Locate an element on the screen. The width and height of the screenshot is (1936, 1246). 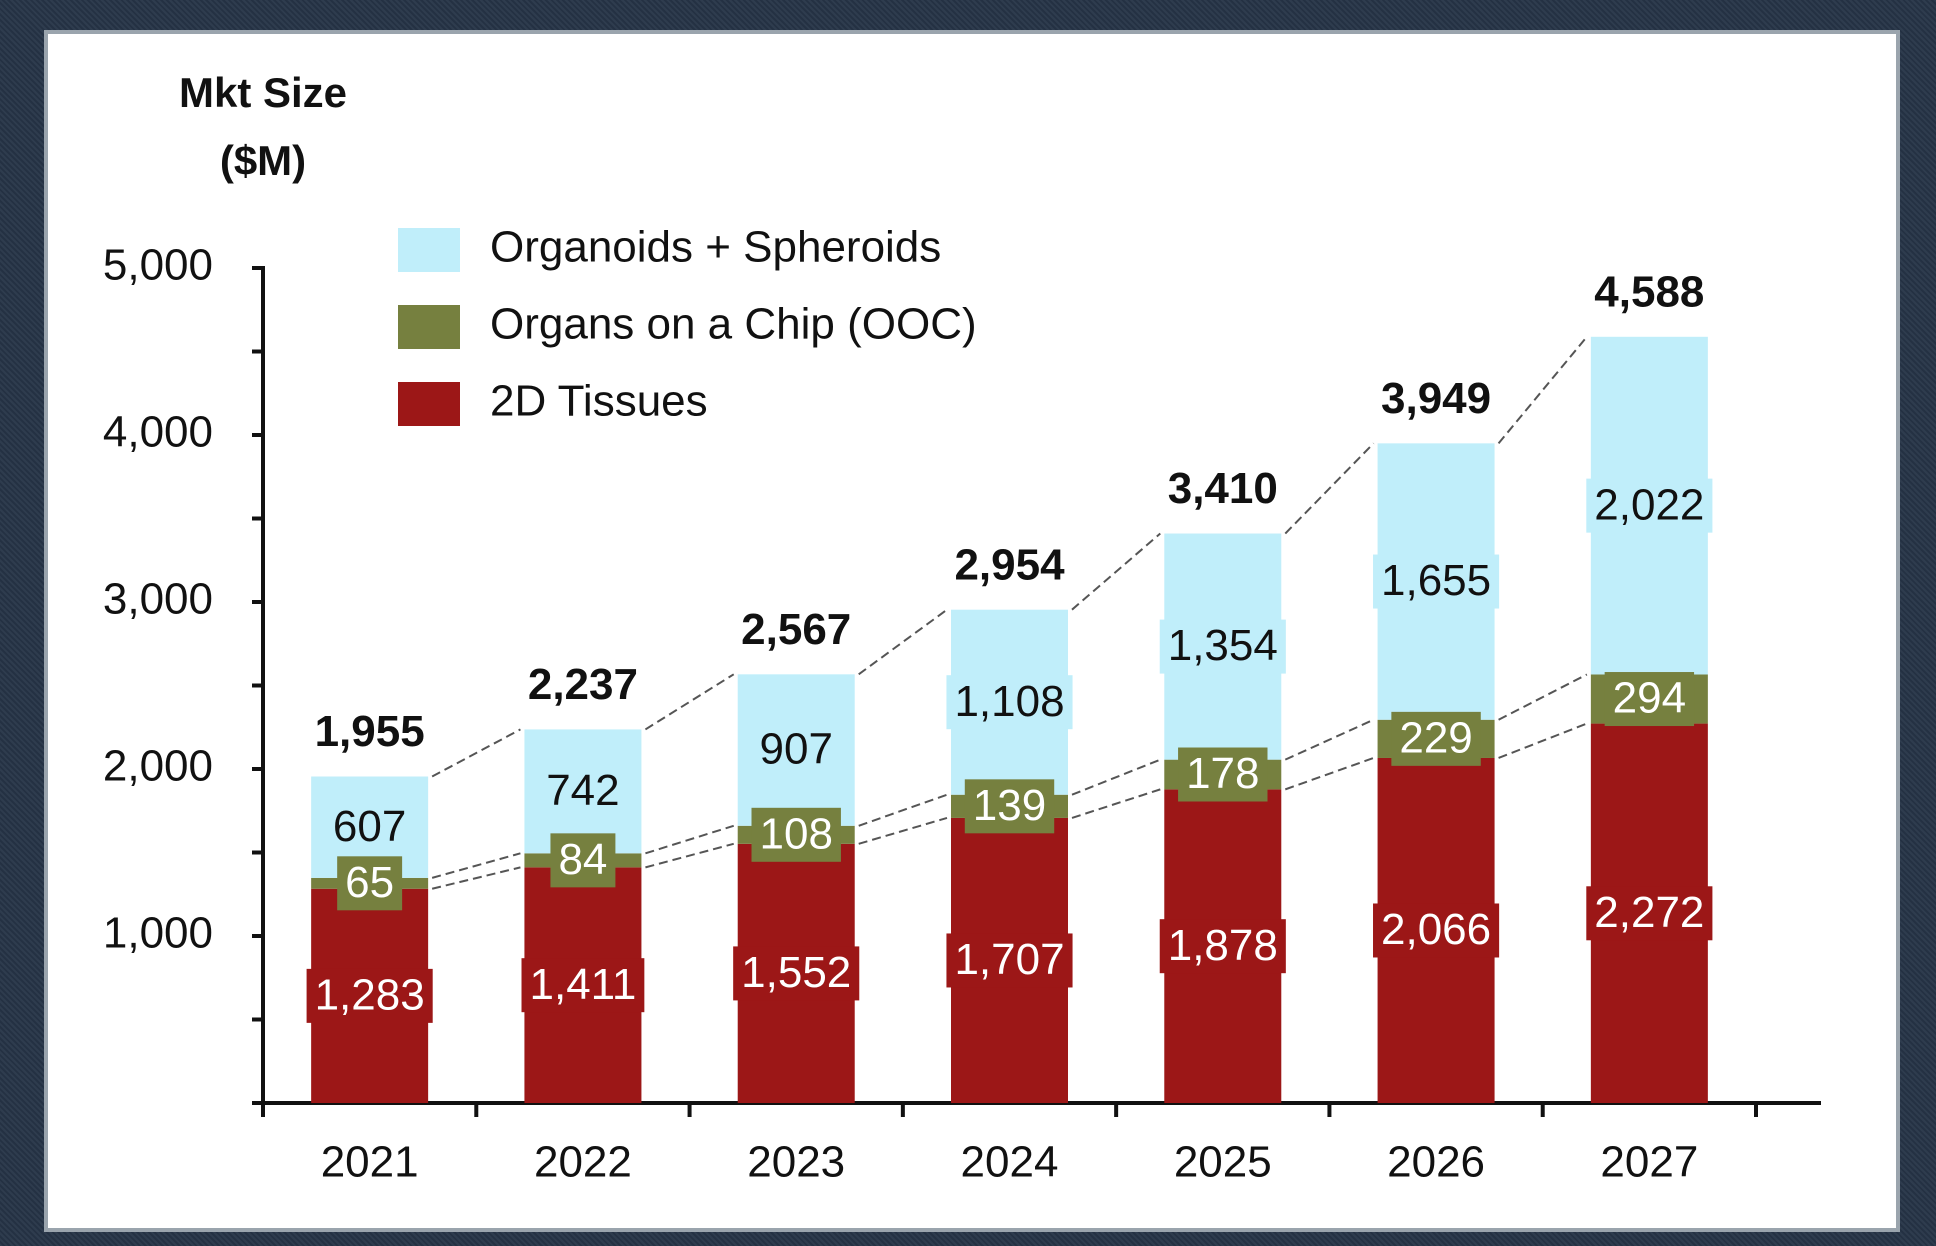
data-label: 84 is located at coordinates (582, 859).